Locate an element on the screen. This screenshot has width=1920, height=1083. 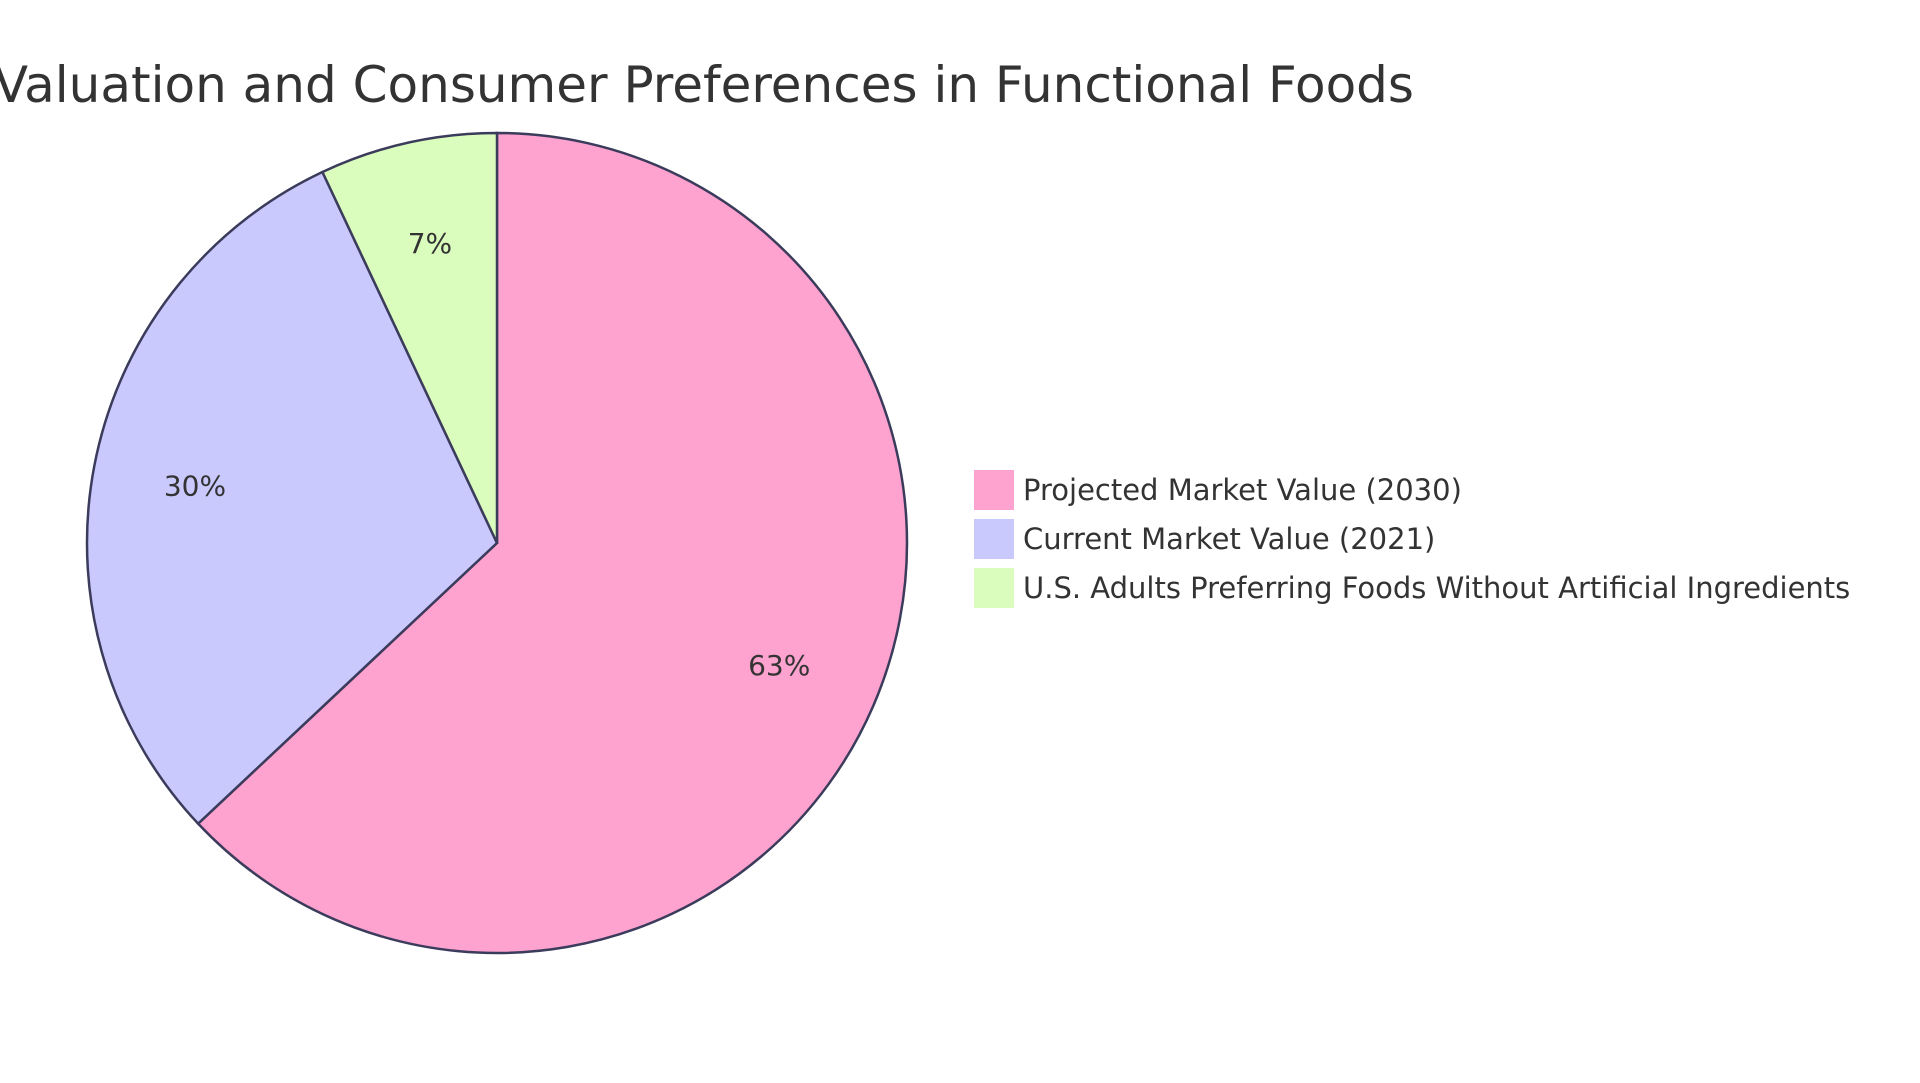
legend-label: Current Market Value (2021) is located at coordinates (1229, 539).